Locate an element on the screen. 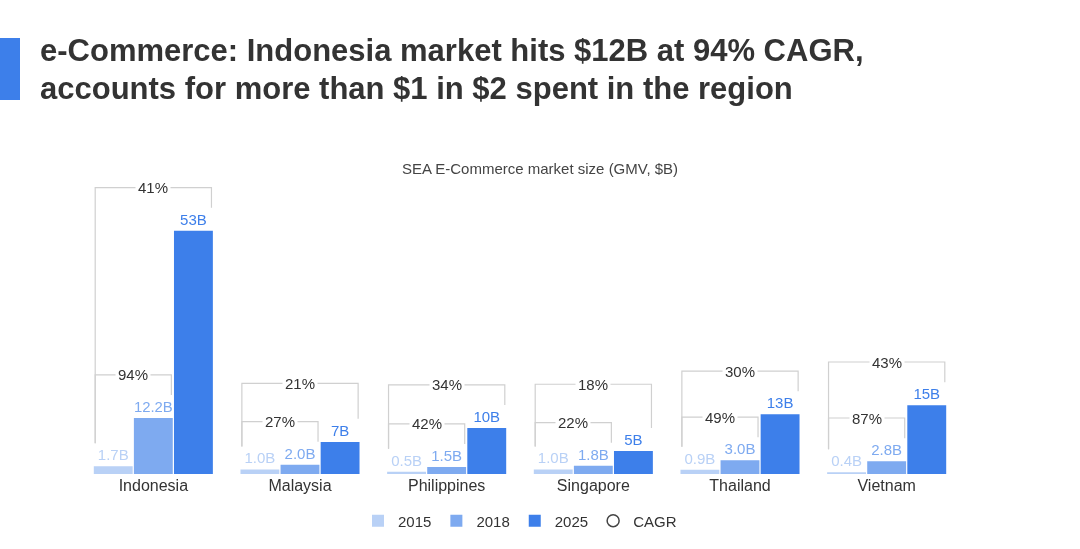 The width and height of the screenshot is (1080, 549). data-label: 3.0B is located at coordinates (740, 449).